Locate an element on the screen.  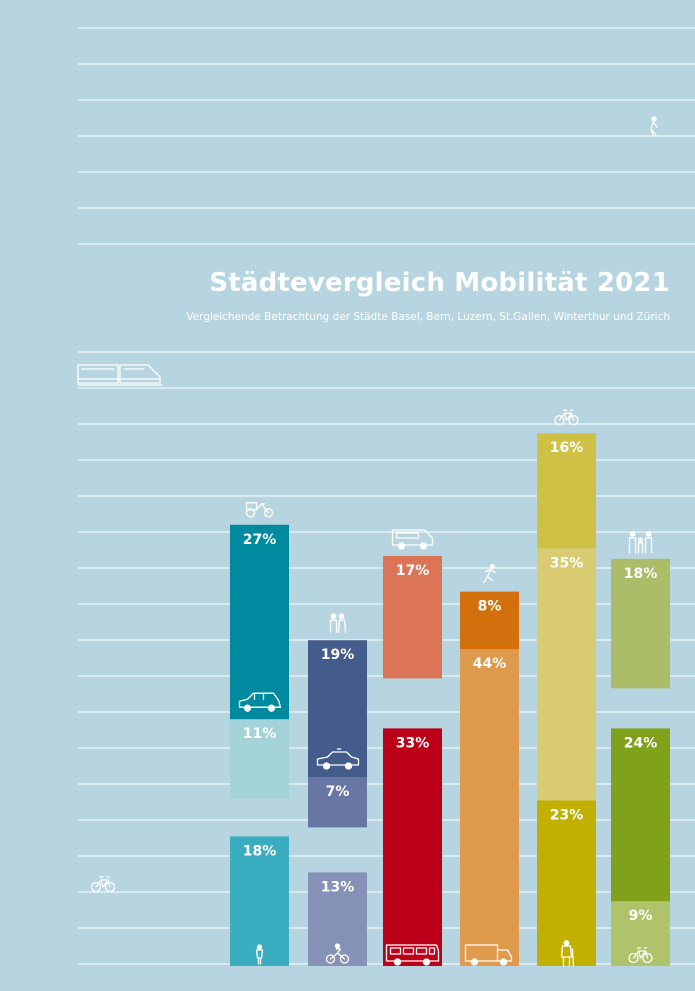
pedestrian-icon is located at coordinates (259, 954).